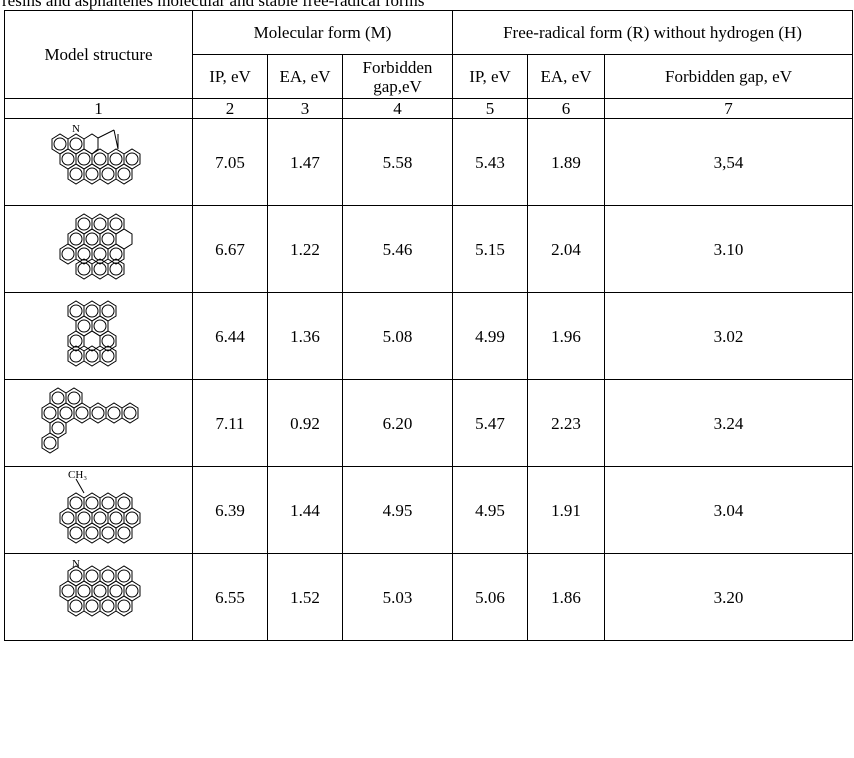 The width and height of the screenshot is (854, 758). Describe the element at coordinates (490, 423) in the screenshot. I see `ip-radical-value: 5.47` at that location.